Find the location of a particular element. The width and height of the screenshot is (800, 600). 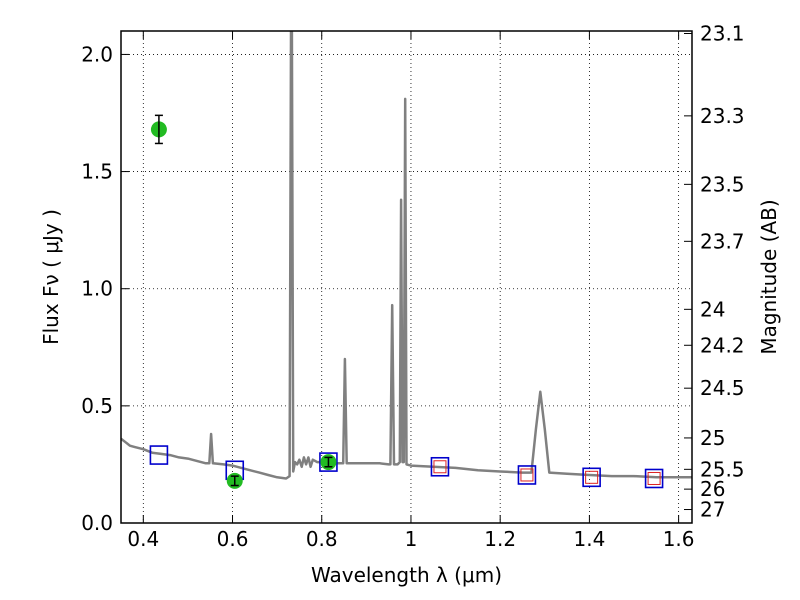

x-tick-label: 1.2 is located at coordinates (500, 539).